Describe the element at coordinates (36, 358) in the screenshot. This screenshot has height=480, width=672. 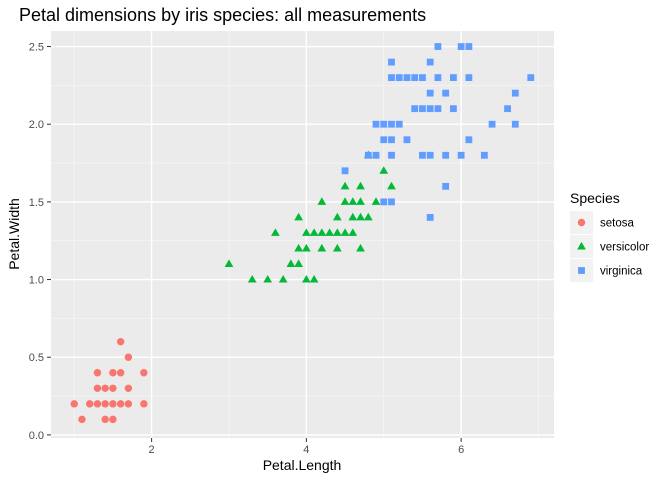
I see `y-tick-label: 0.5` at that location.